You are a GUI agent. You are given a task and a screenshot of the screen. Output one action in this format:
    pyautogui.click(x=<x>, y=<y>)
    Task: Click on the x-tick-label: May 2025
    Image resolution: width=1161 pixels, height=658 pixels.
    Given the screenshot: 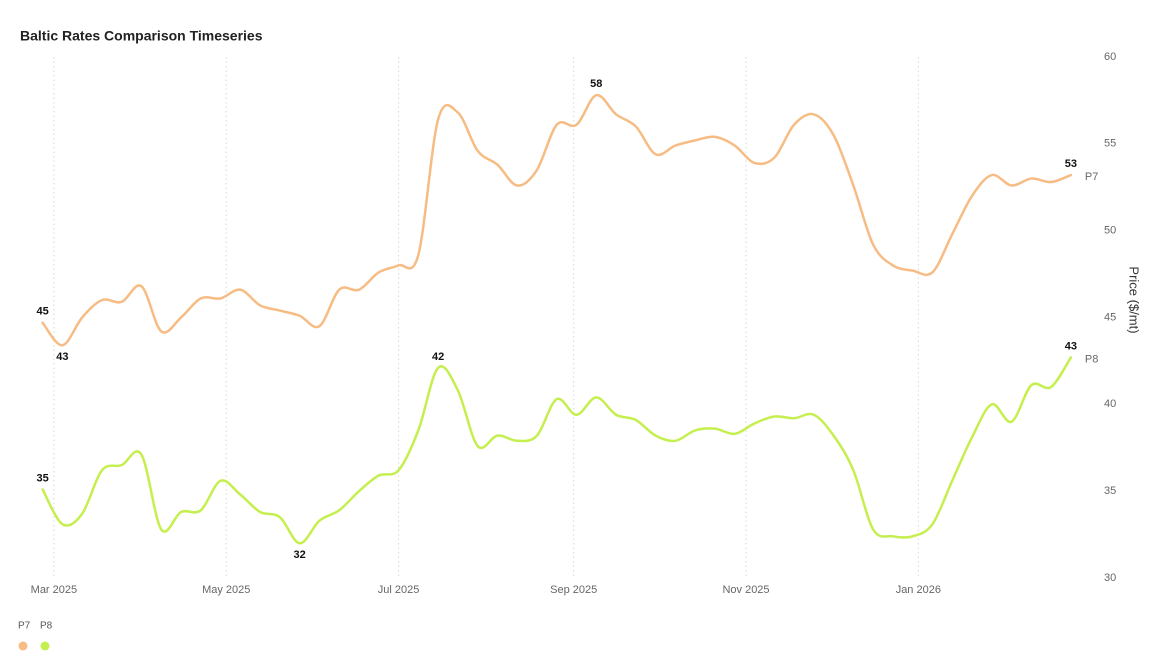 What is the action you would take?
    pyautogui.click(x=226, y=590)
    